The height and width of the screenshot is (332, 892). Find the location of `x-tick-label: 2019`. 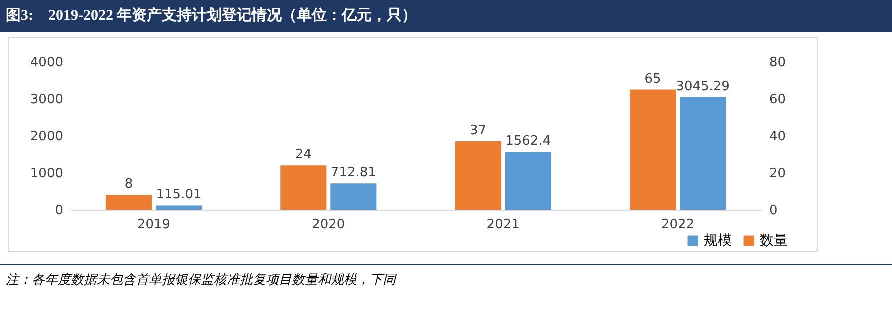

x-tick-label: 2019 is located at coordinates (154, 225).